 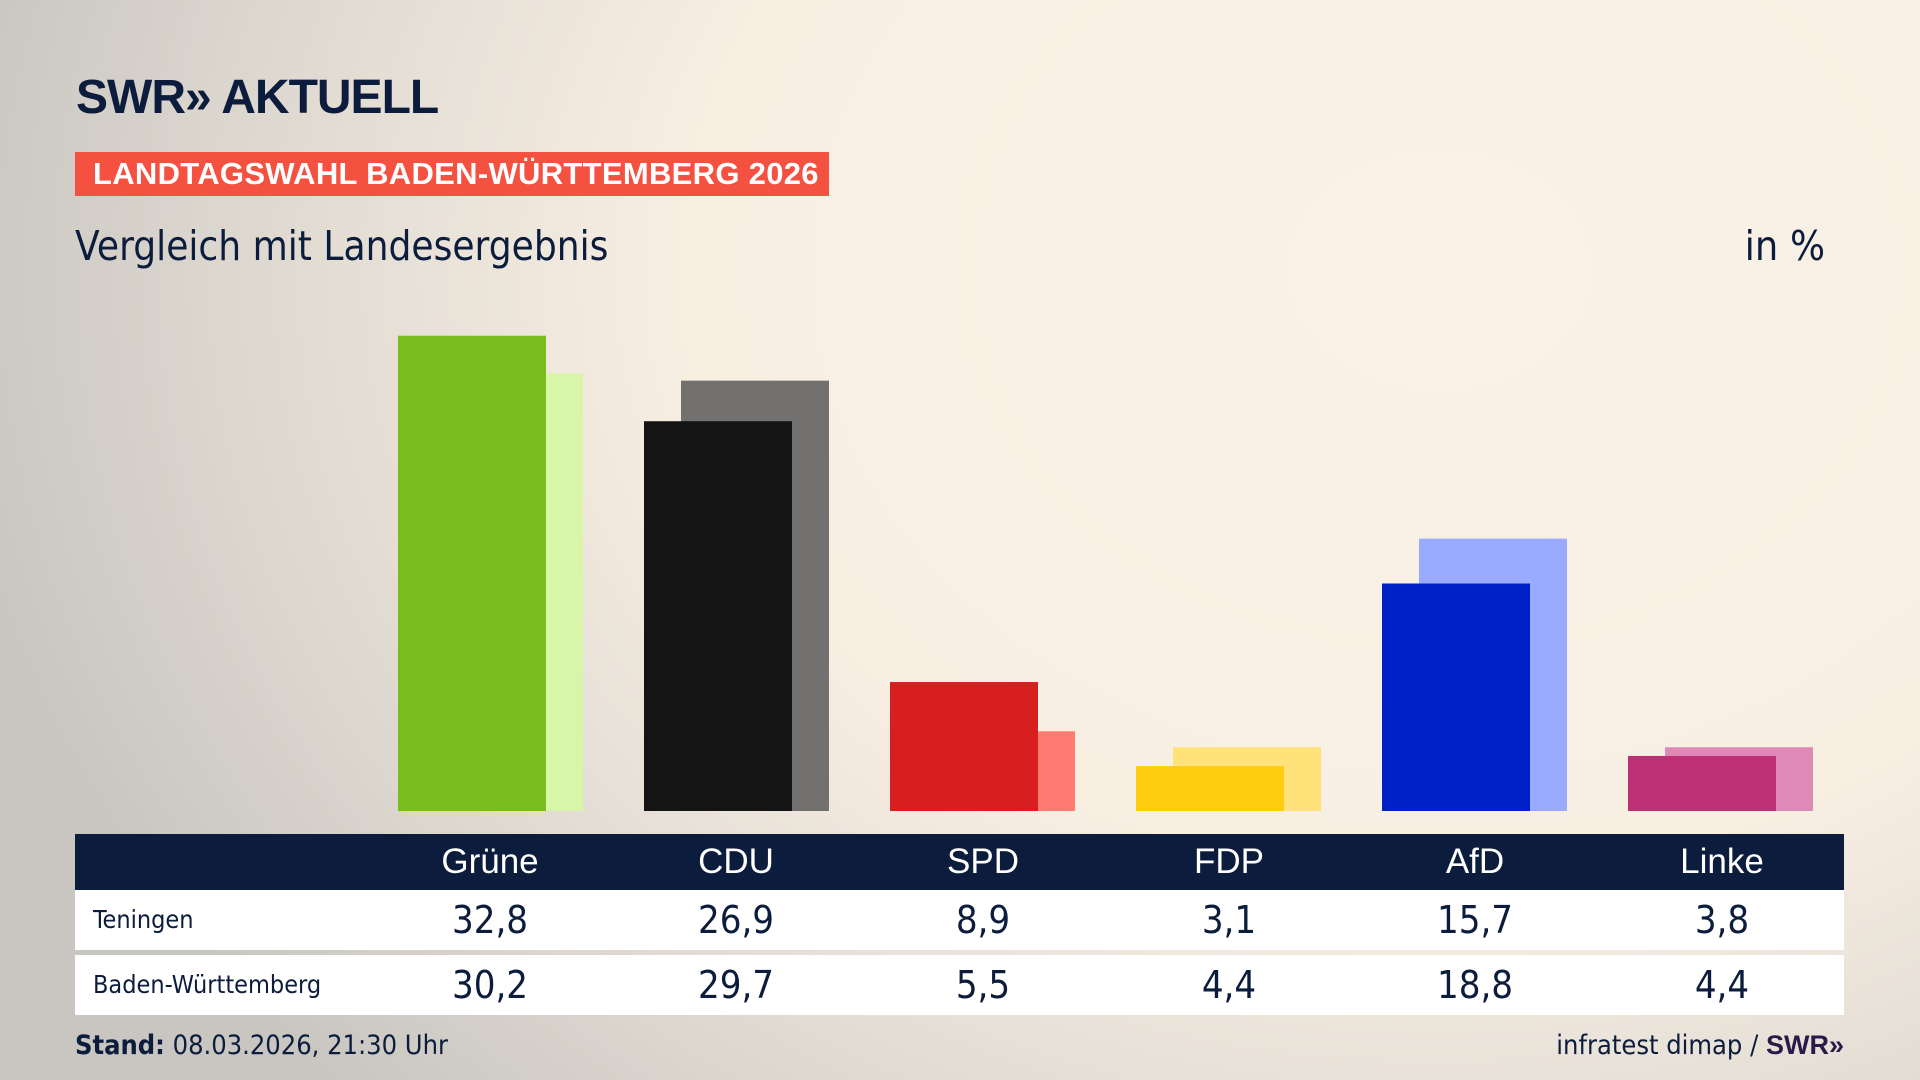 What do you see at coordinates (143, 919) in the screenshot?
I see `row-label: Teningen` at bounding box center [143, 919].